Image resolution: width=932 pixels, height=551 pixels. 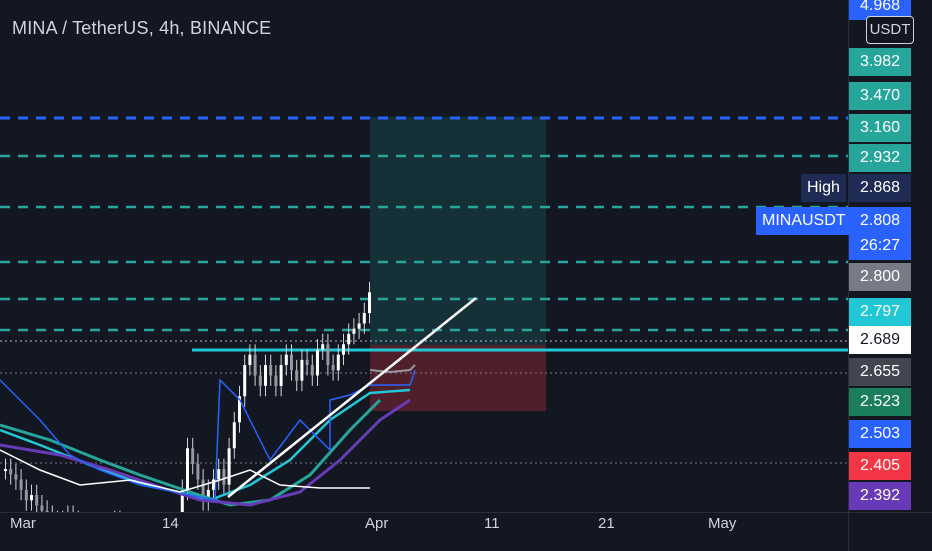 What do you see at coordinates (880, 158) in the screenshot?
I see `price-label: 2.932` at bounding box center [880, 158].